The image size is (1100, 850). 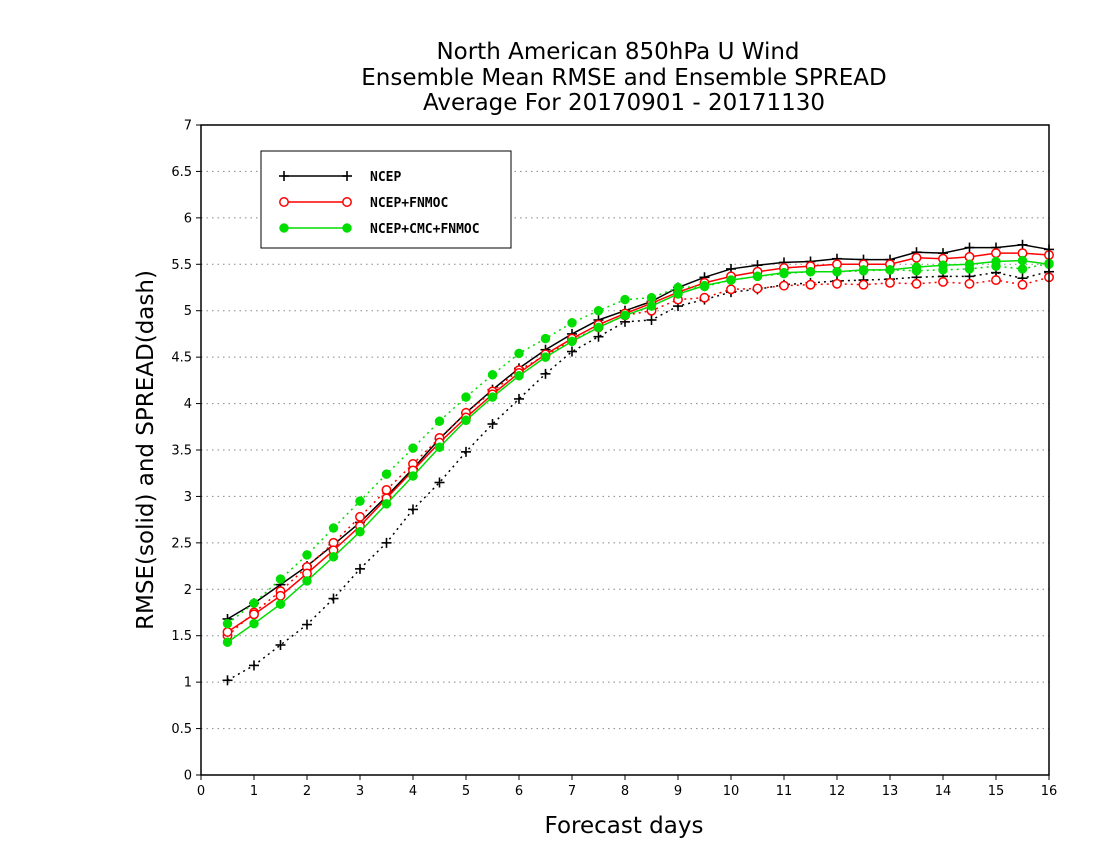 What do you see at coordinates (1022, 244) in the screenshot?
I see `series-ncep-rmse-point` at bounding box center [1022, 244].